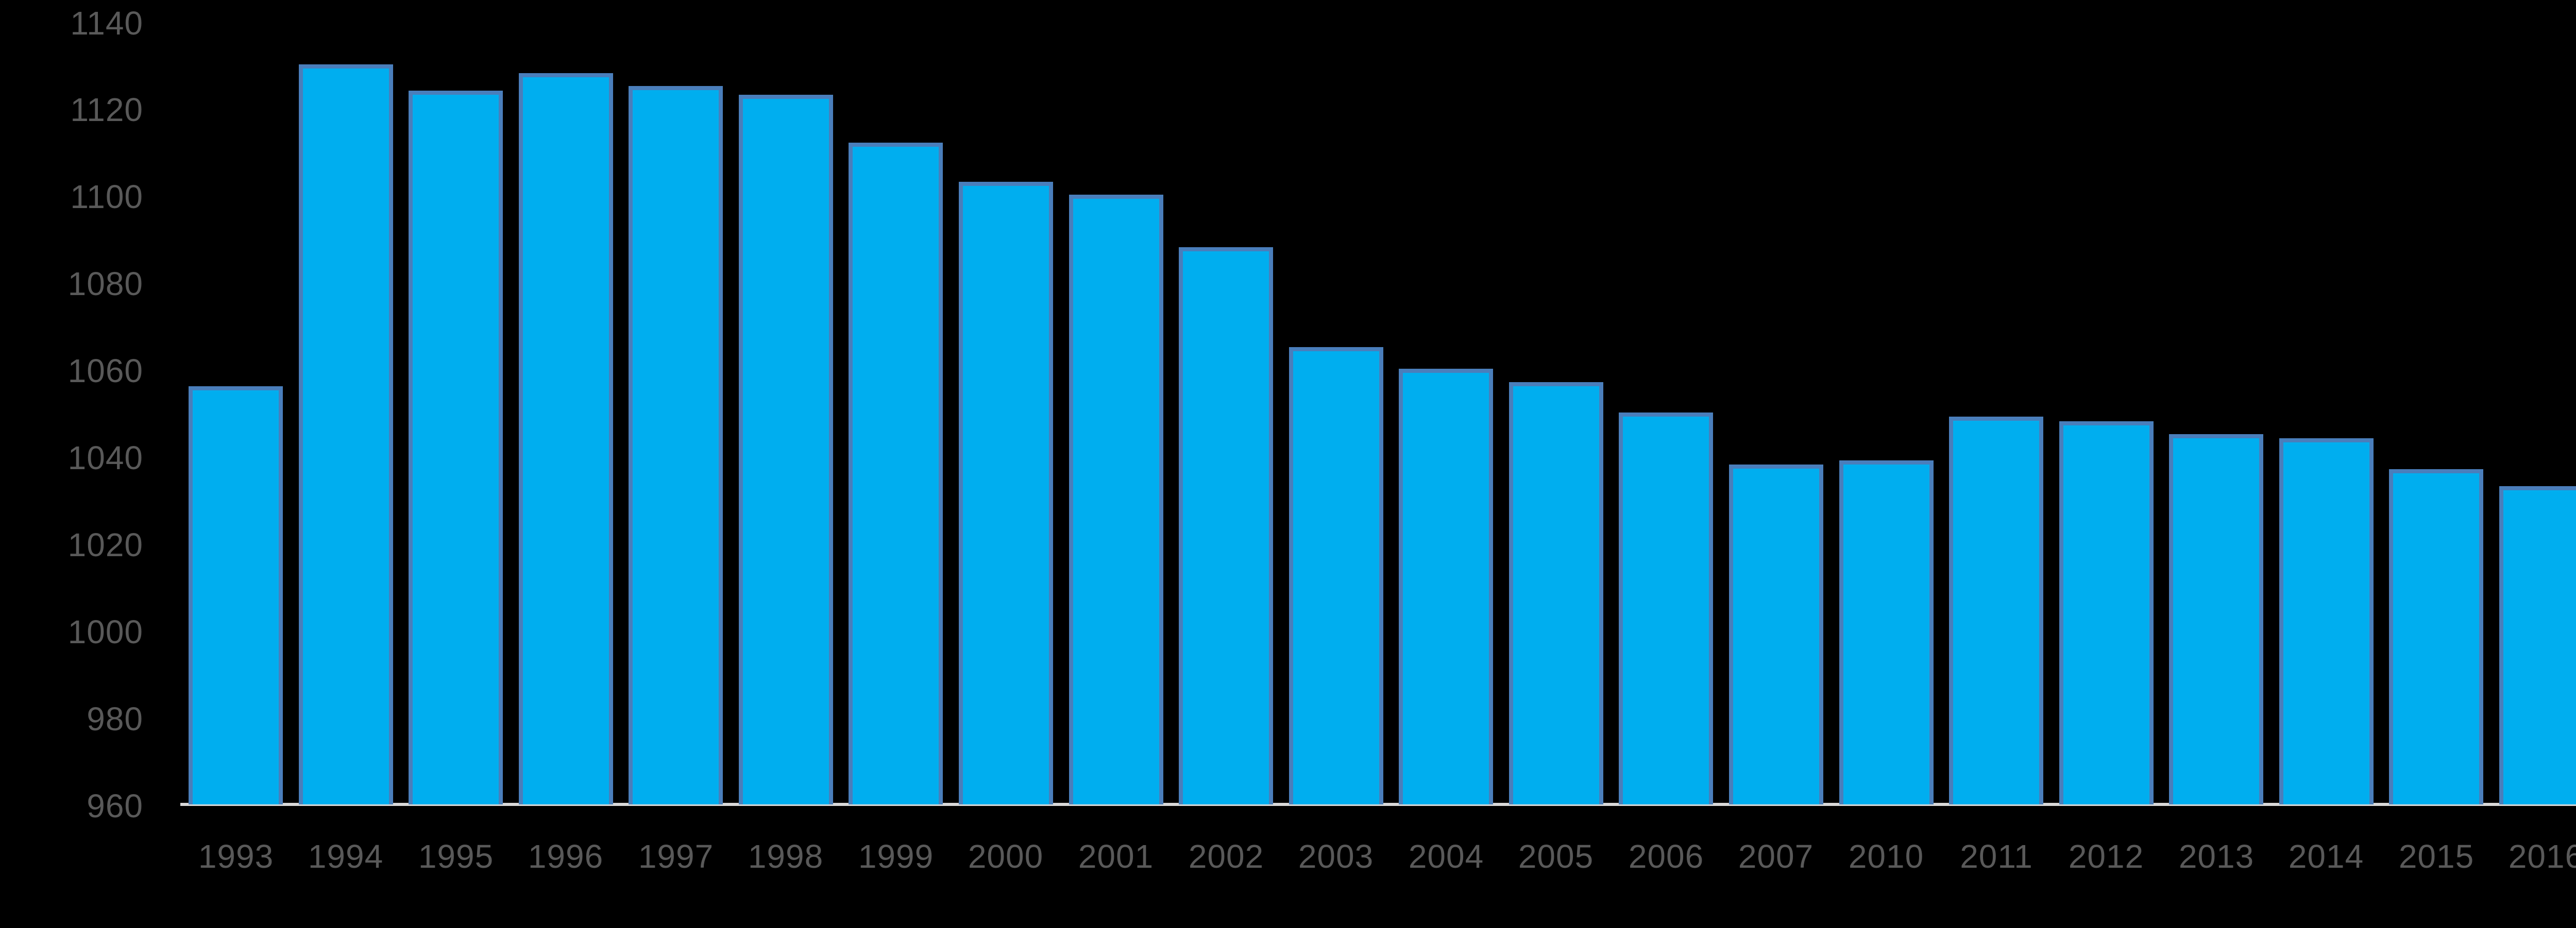 Image resolution: width=2576 pixels, height=928 pixels. Describe the element at coordinates (2106, 856) in the screenshot. I see `x-tick-label: 2012` at that location.